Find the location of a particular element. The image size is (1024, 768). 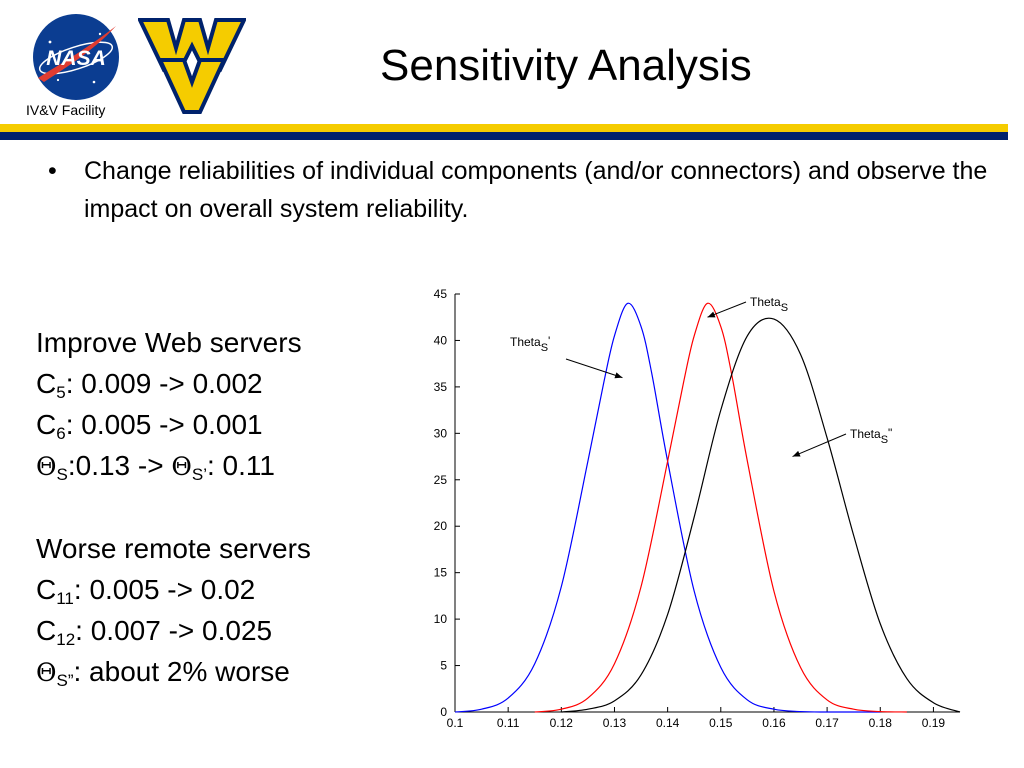

series-label-1: ThetaS' is located at coordinates (530, 344).